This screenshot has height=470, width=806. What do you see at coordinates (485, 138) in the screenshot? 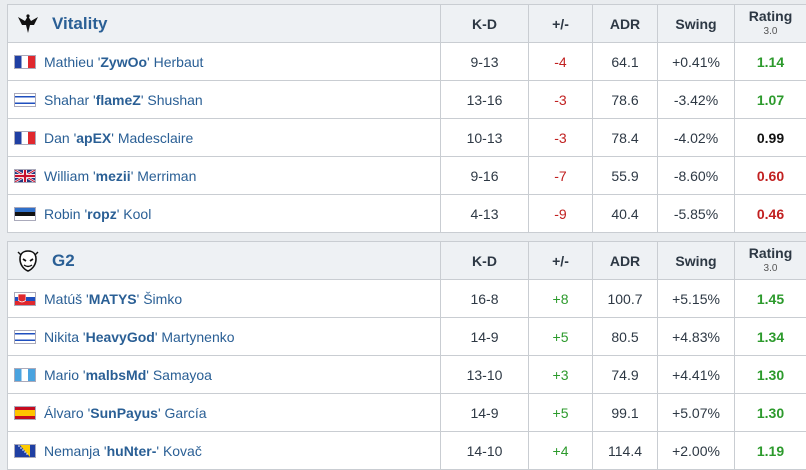
I see `kd-cell: 10-13` at bounding box center [485, 138].